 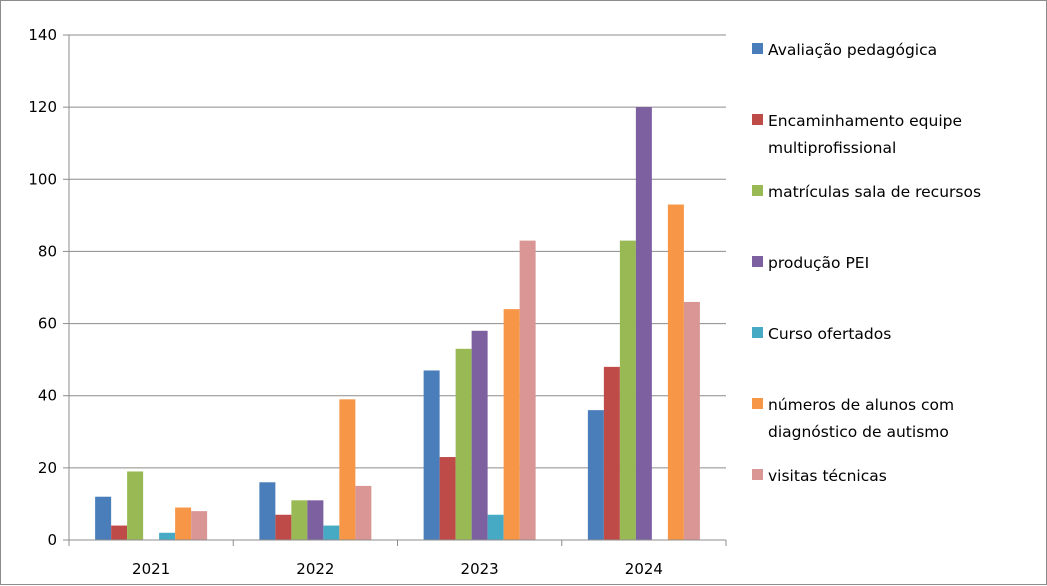 What do you see at coordinates (42, 35) in the screenshot?
I see `y-tick-label: 140` at bounding box center [42, 35].